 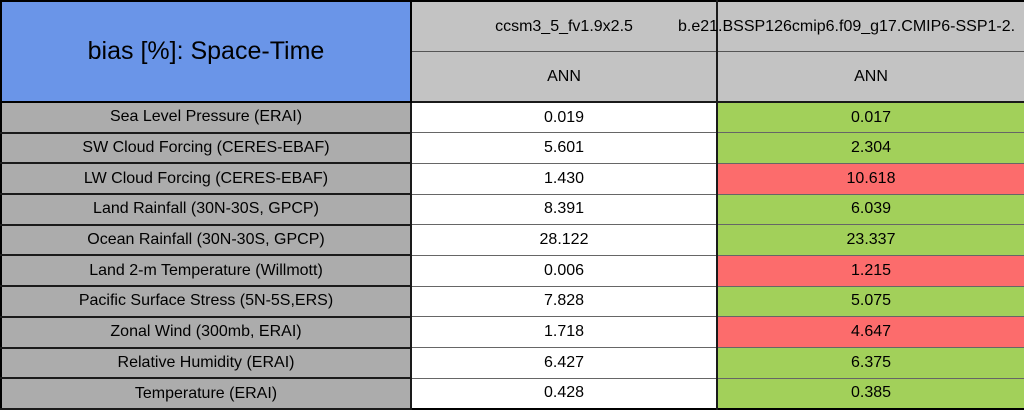 What do you see at coordinates (563, 363) in the screenshot?
I see `value-cell-plain: 6.427` at bounding box center [563, 363].